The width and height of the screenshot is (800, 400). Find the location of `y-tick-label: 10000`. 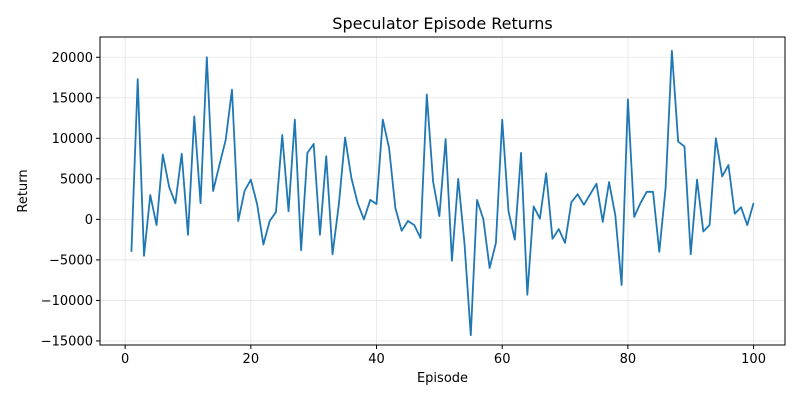

y-tick-label: 10000 is located at coordinates (72, 139).